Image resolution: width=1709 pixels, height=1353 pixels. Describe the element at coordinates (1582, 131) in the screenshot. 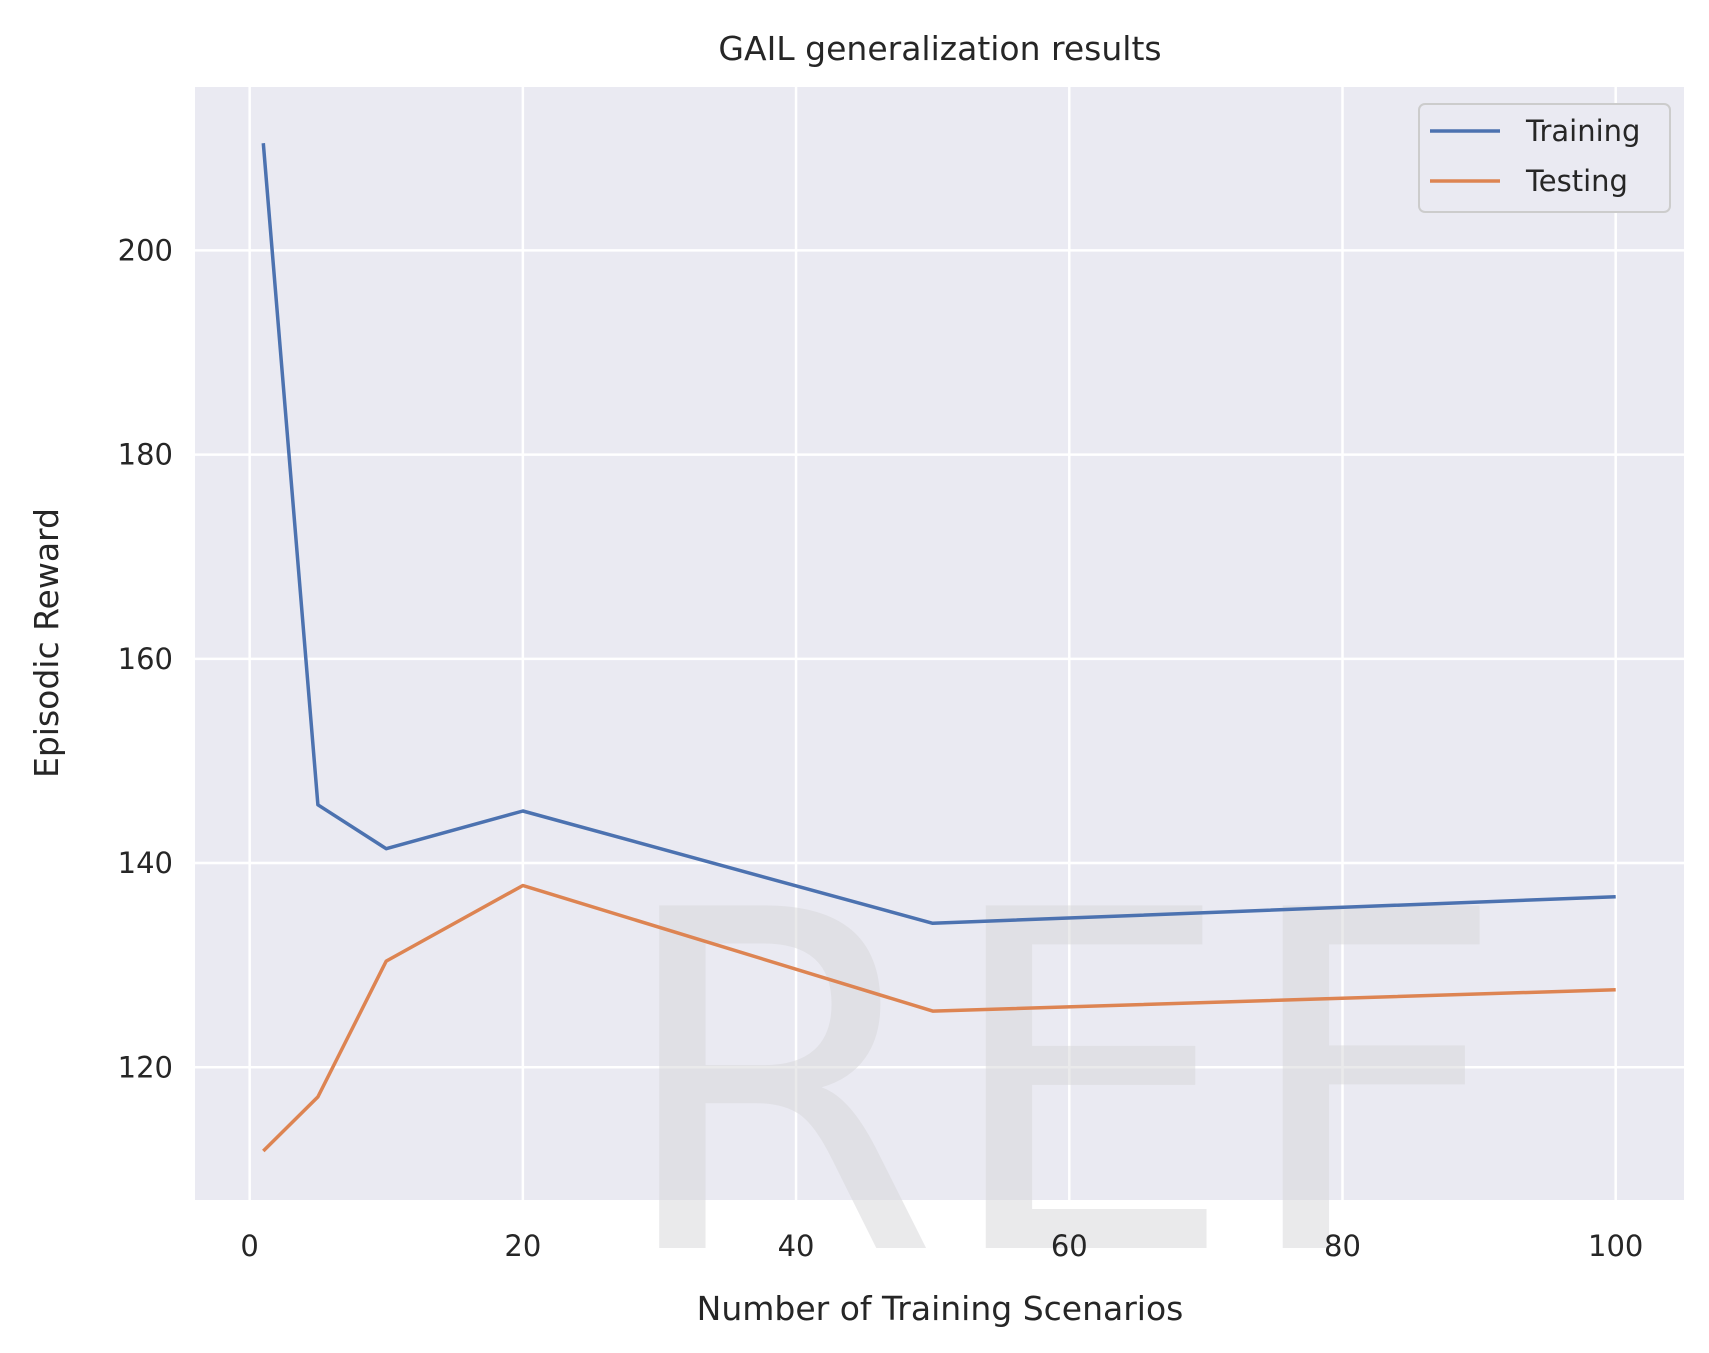

I see `legend-label-training: Training` at that location.